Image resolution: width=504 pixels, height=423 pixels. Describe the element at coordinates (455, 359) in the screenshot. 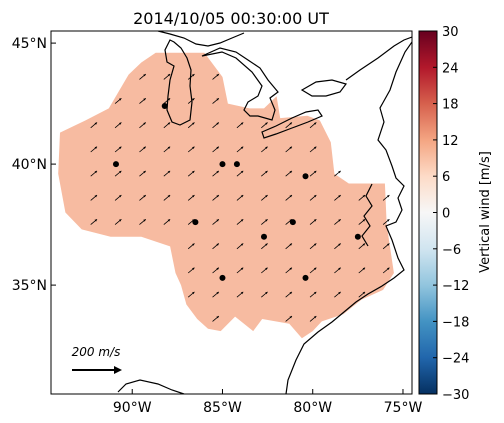

I see `colorbar-tick-label: −24` at that location.